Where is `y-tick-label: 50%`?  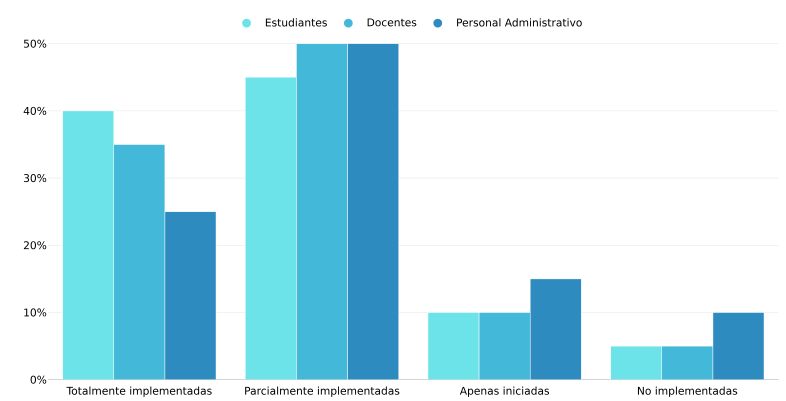 y-tick-label: 50% is located at coordinates (35, 44).